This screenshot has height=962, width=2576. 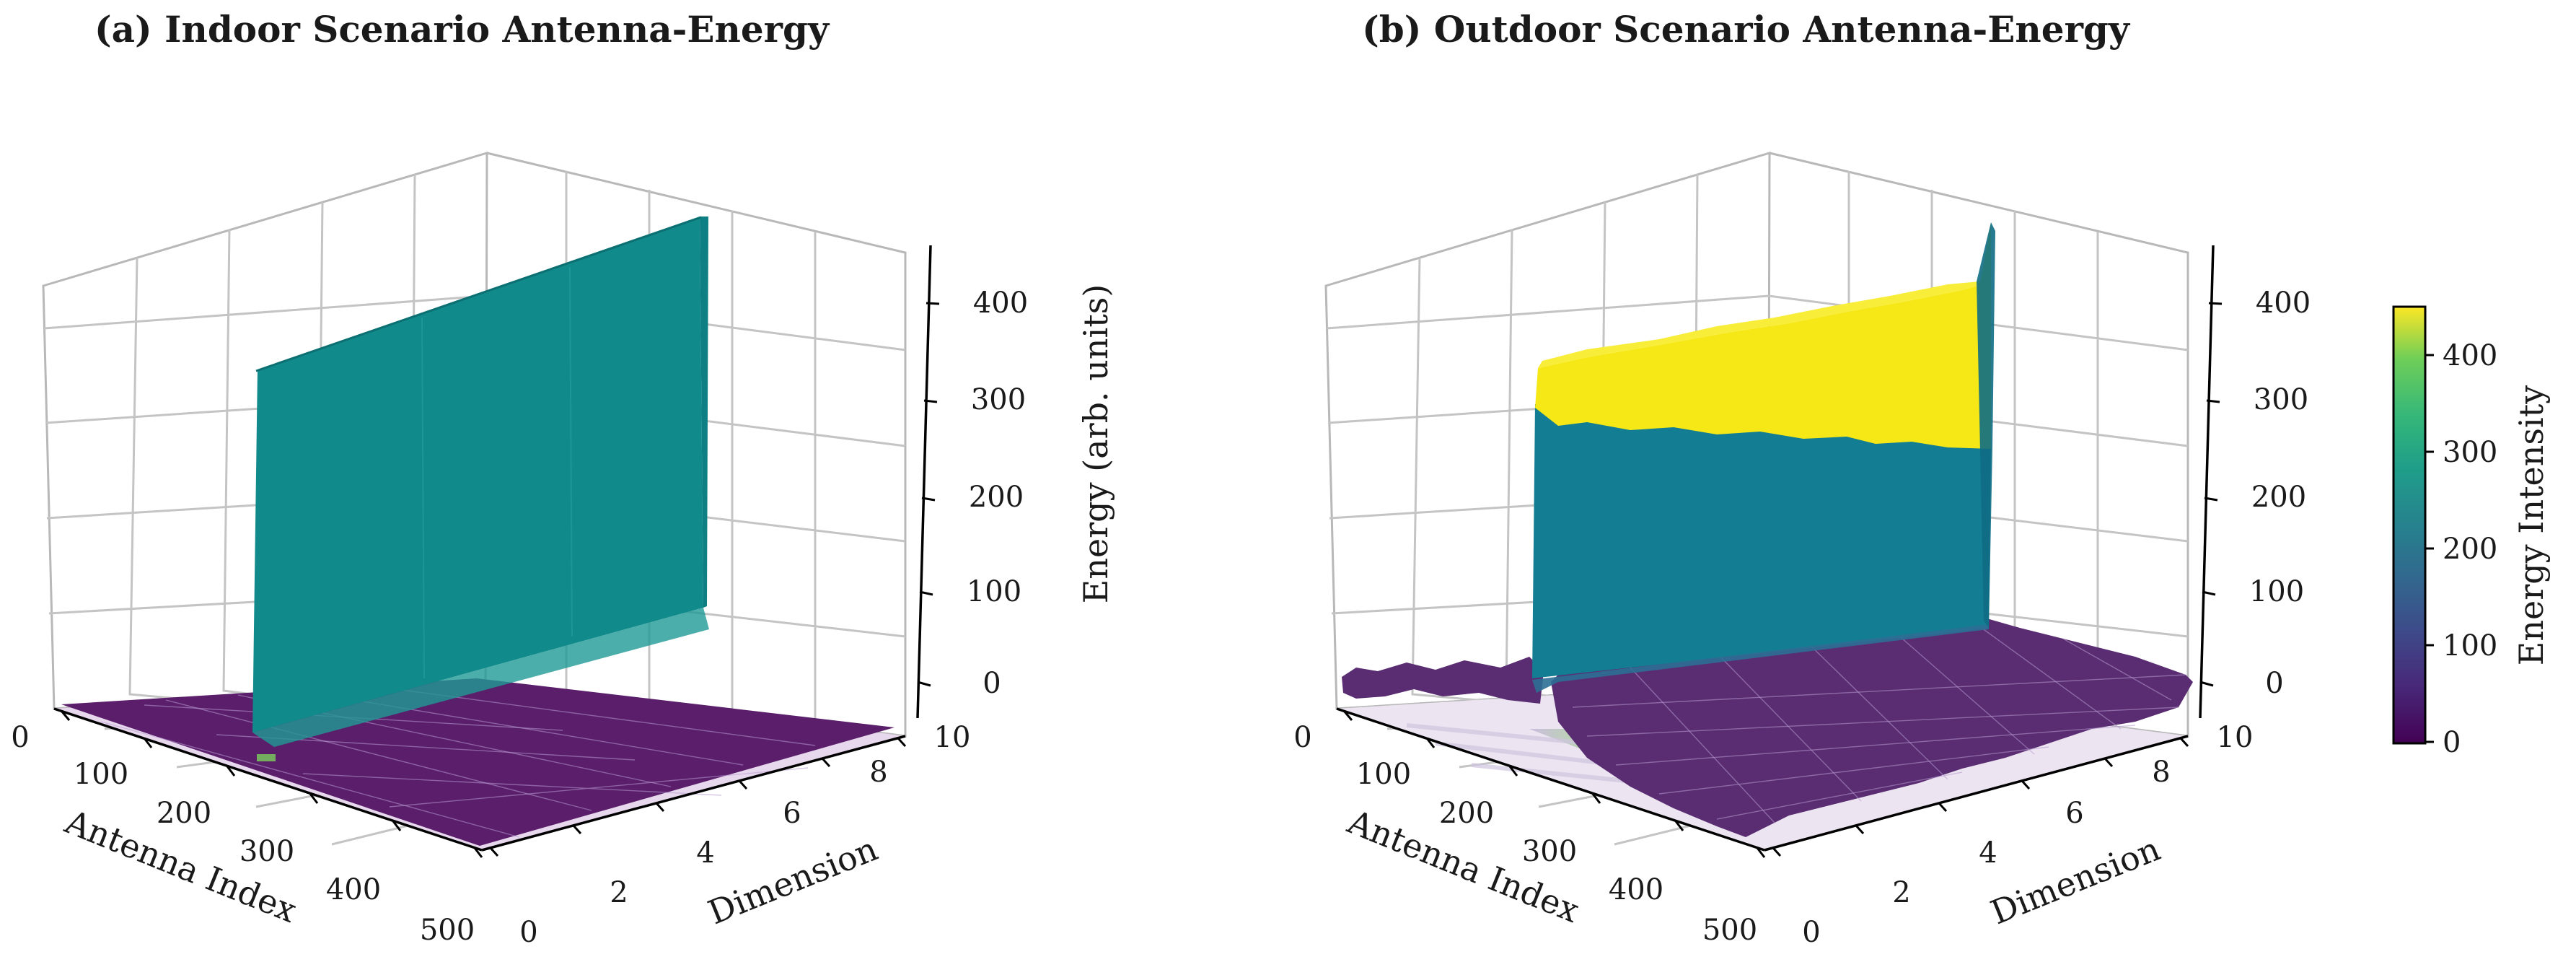 What do you see at coordinates (1761, 541) in the screenshot?
I see `ridge-mid-outdoor` at bounding box center [1761, 541].